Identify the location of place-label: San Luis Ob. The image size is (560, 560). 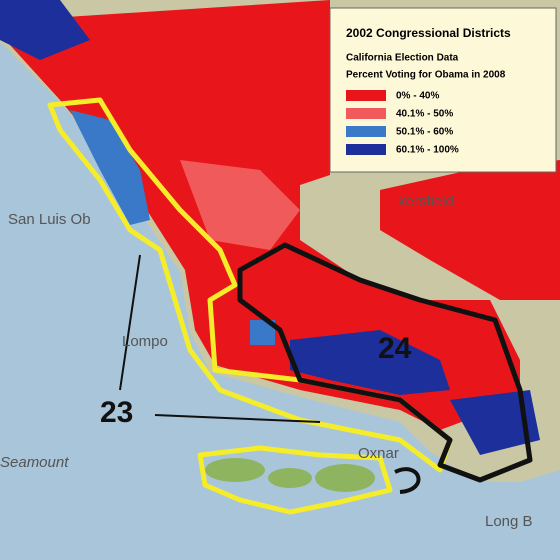
(49, 219).